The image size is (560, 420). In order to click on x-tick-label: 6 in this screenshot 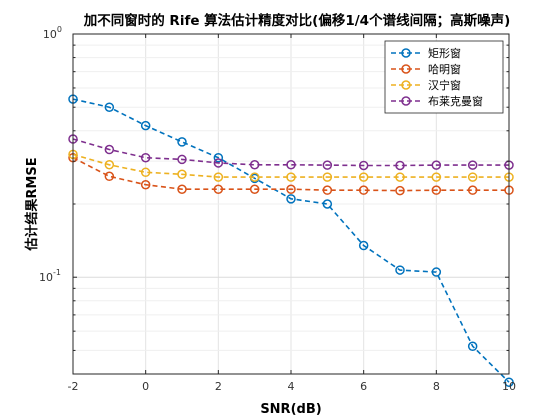, I will do `click(363, 386)`.